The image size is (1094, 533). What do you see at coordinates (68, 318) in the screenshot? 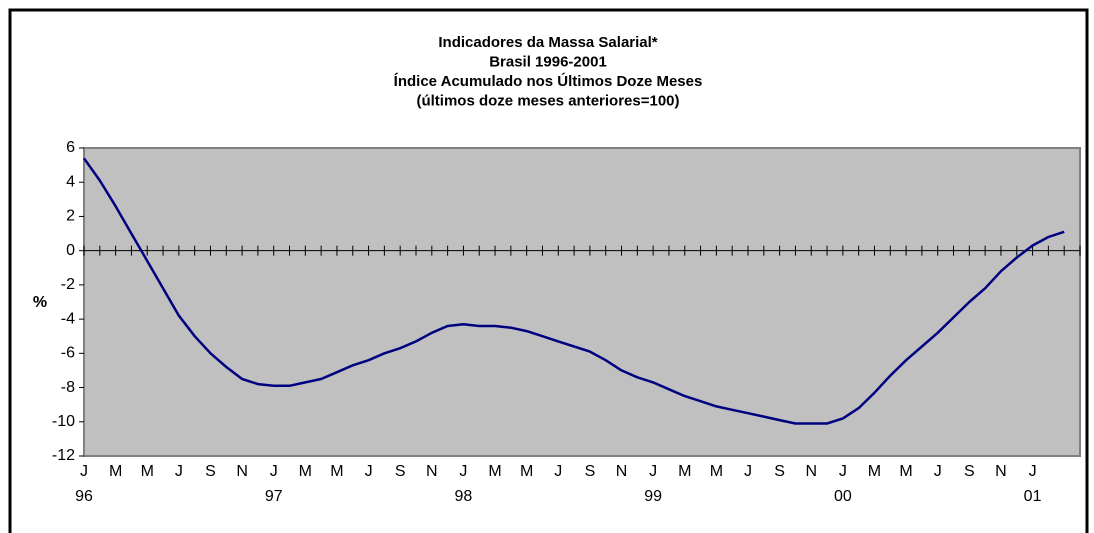
I see `y-tick-label: -4` at bounding box center [68, 318].